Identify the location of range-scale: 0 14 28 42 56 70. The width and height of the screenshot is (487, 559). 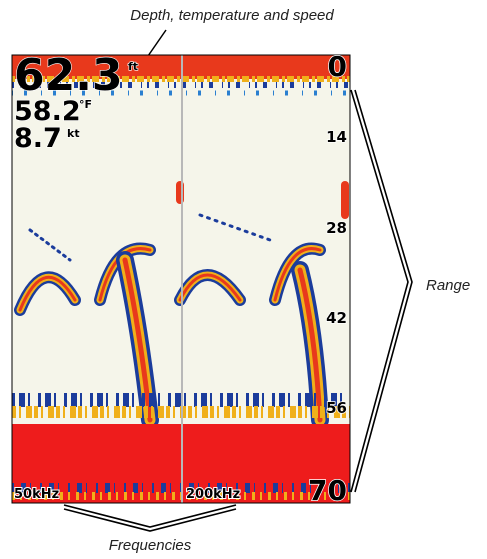
(327, 278).